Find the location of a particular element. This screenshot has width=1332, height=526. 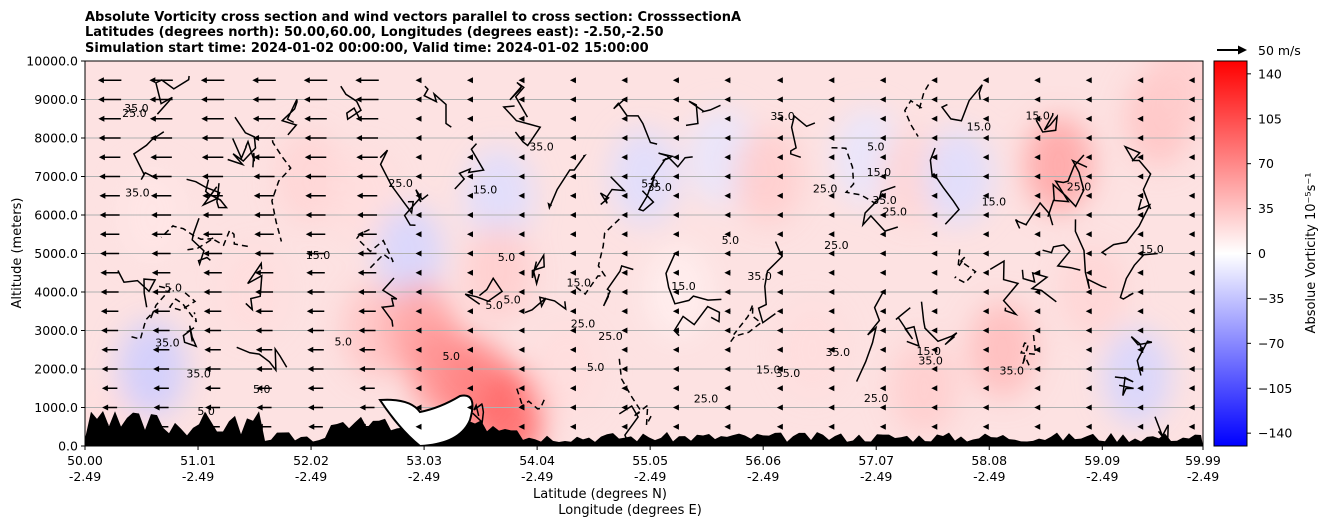

contour-label-34: 25.0 is located at coordinates (400, 183).